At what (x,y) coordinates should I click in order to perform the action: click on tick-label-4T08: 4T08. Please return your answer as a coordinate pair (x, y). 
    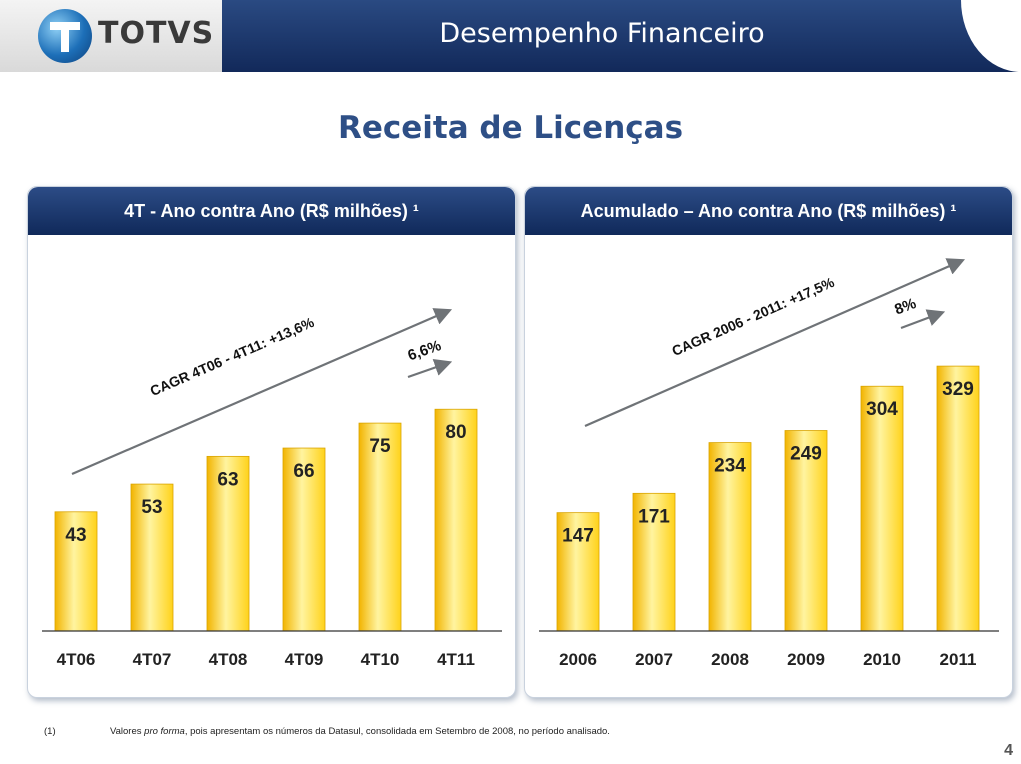
    Looking at the image, I should click on (228, 659).